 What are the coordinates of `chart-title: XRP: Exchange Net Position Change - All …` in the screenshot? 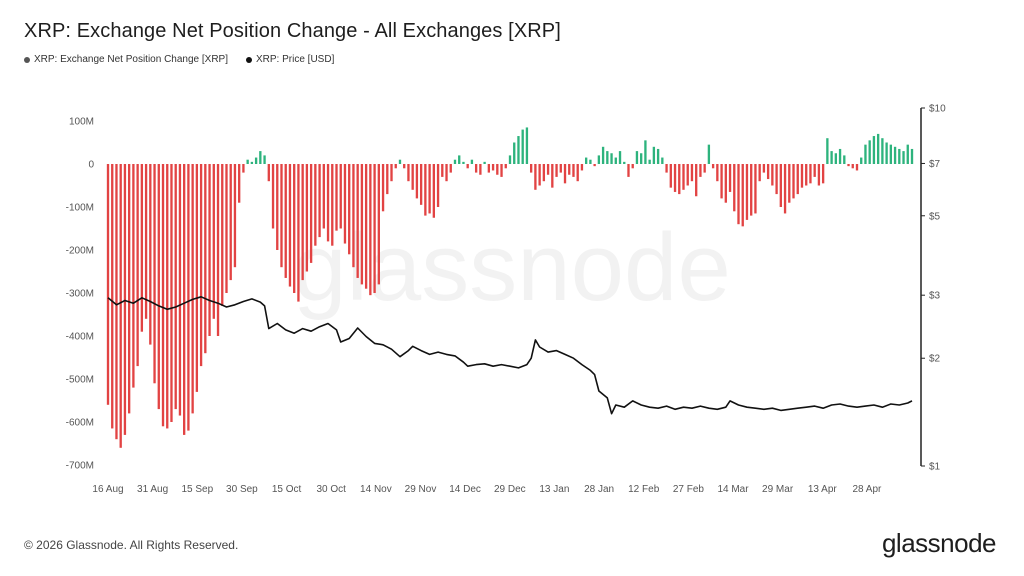 It's located at (292, 31).